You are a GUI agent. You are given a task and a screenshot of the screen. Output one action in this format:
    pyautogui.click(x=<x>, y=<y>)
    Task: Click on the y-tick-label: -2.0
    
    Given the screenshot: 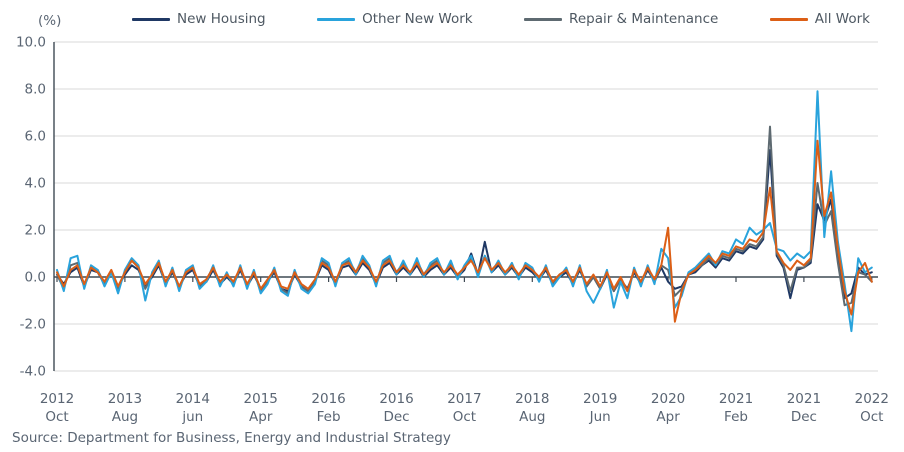 What is the action you would take?
    pyautogui.click(x=33, y=325)
    